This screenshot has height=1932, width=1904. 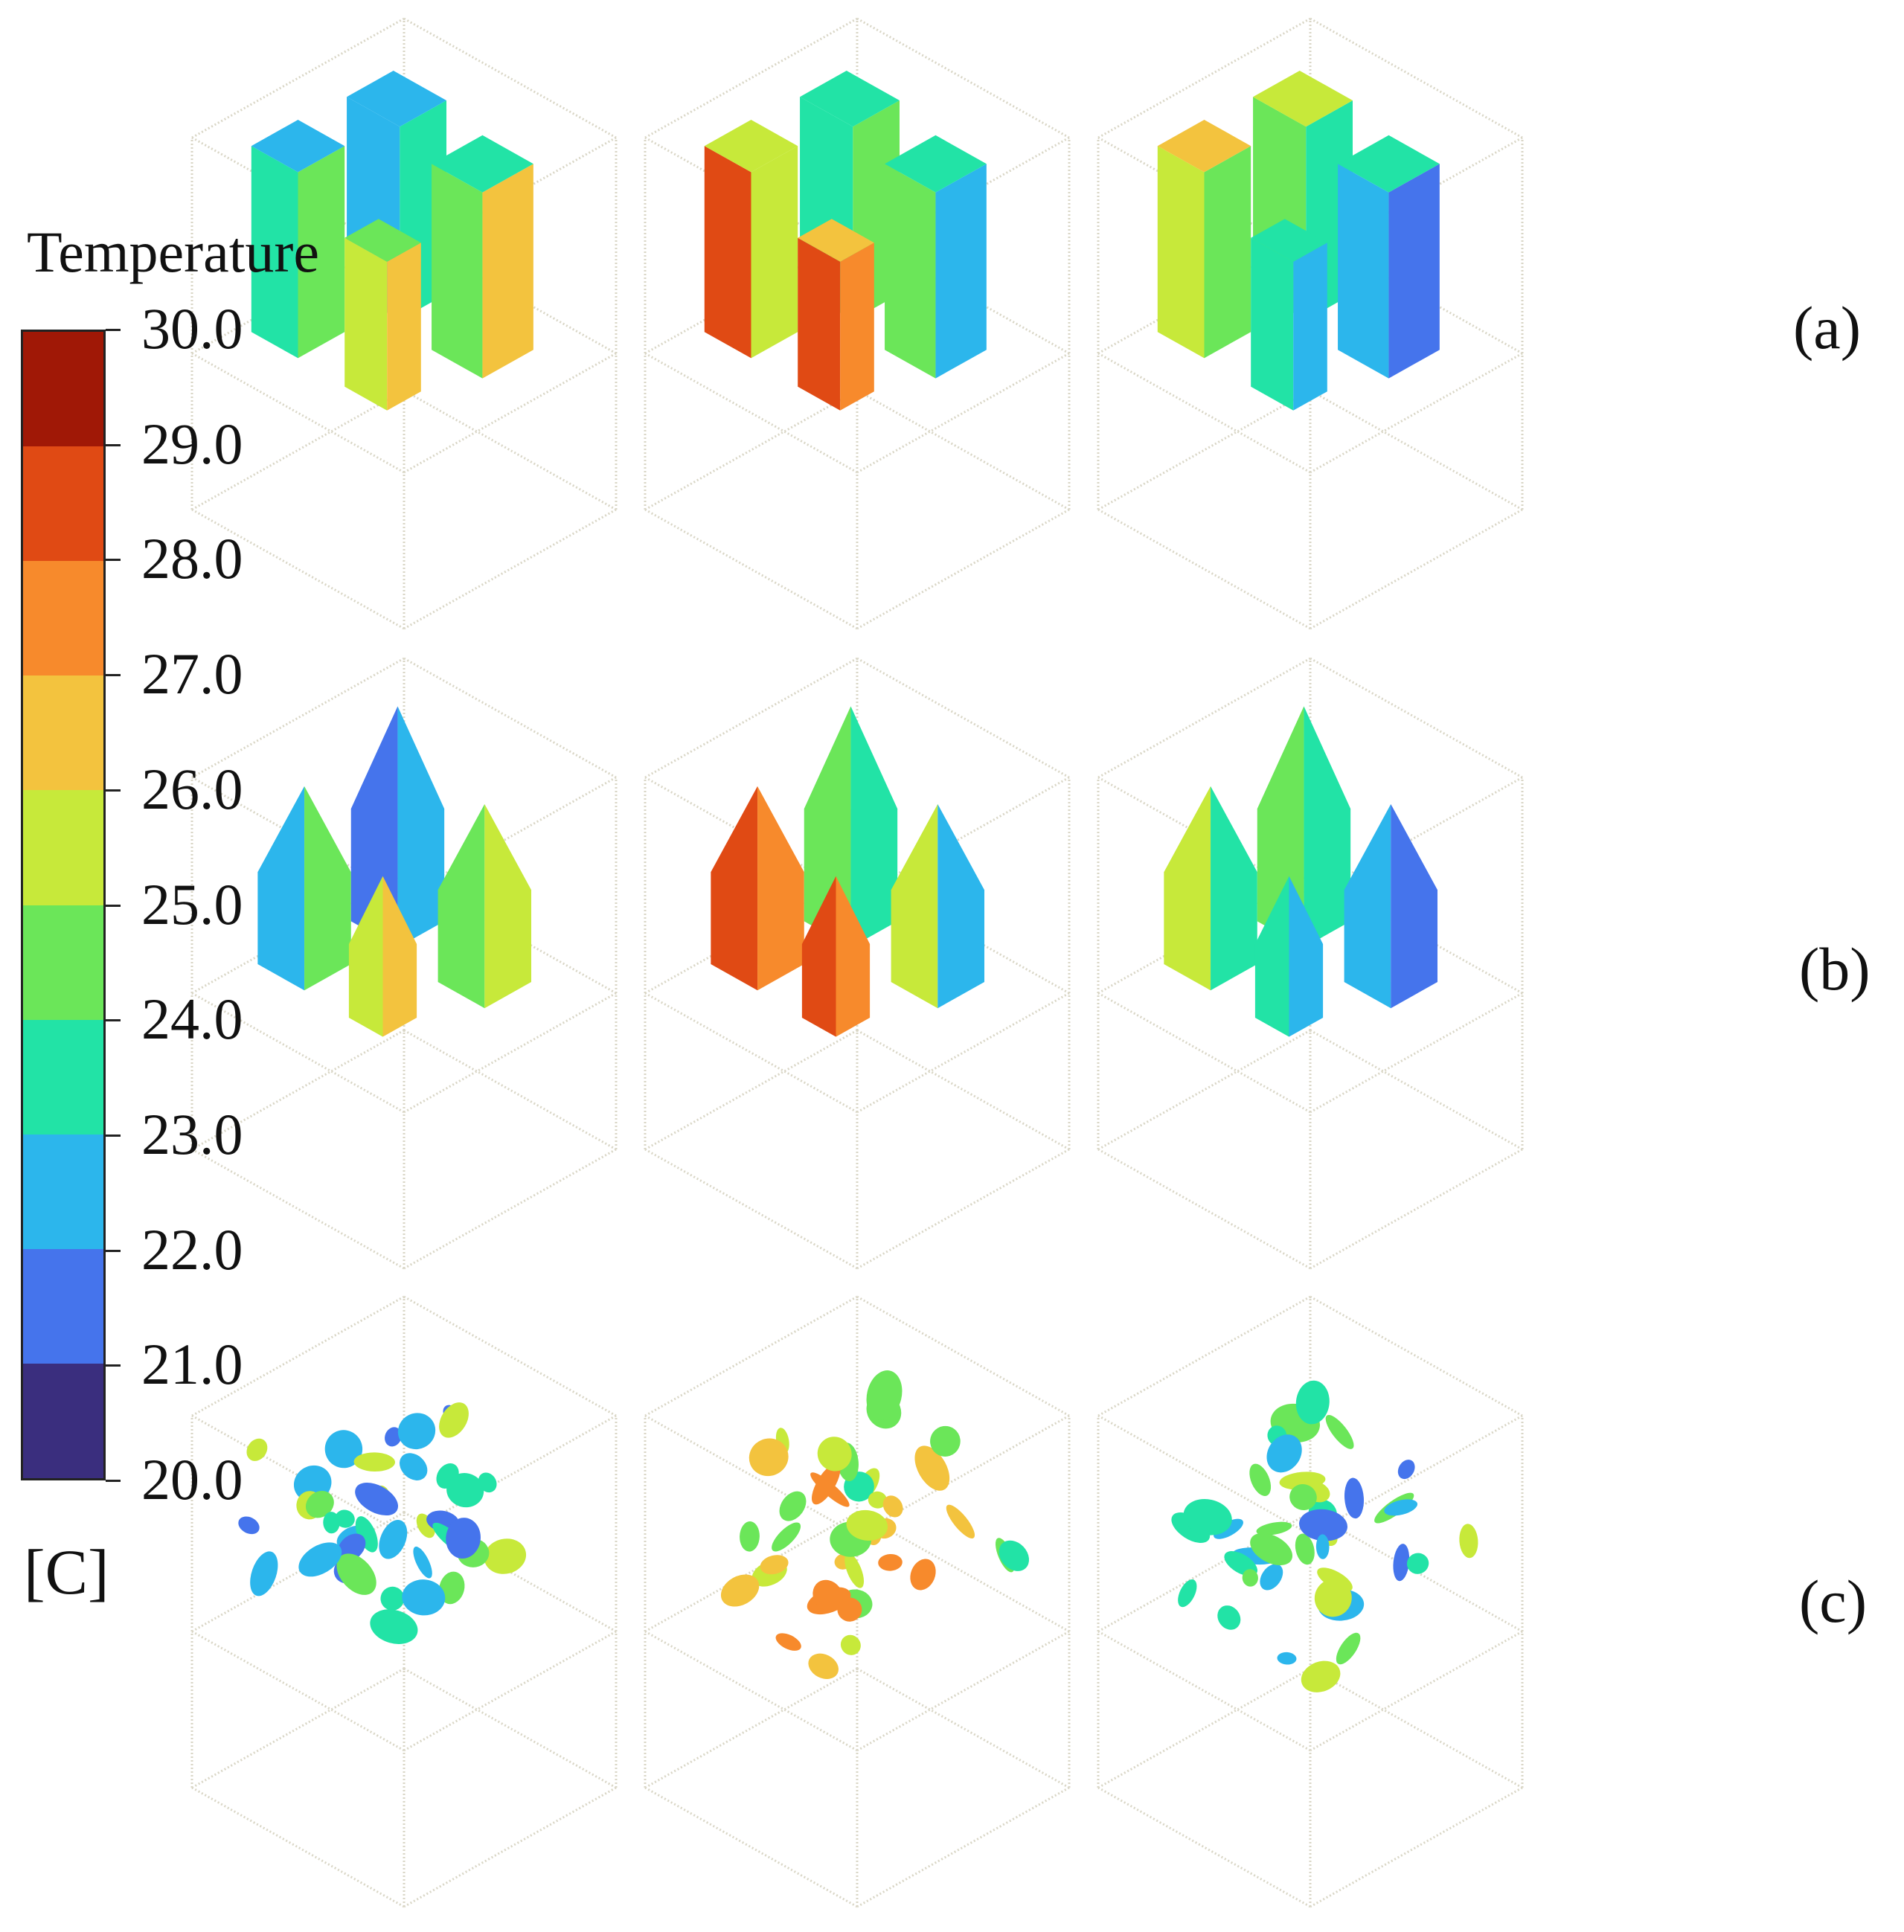 What do you see at coordinates (1827, 328) in the screenshot?
I see `row-label-a: (a)` at bounding box center [1827, 328].